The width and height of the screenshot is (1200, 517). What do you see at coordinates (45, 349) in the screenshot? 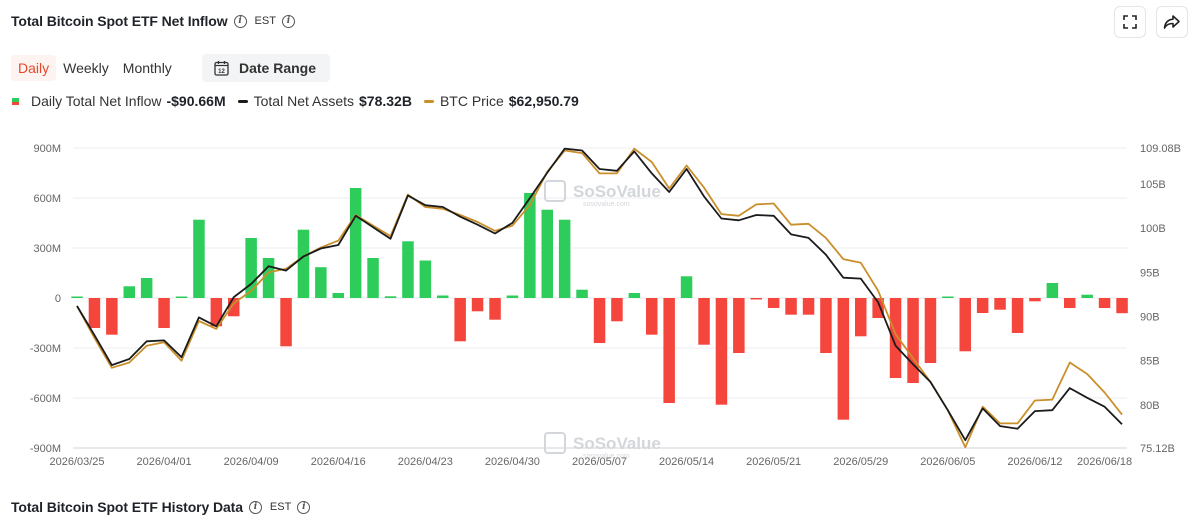
I see `y-left-tick-label: -300M` at bounding box center [45, 349].